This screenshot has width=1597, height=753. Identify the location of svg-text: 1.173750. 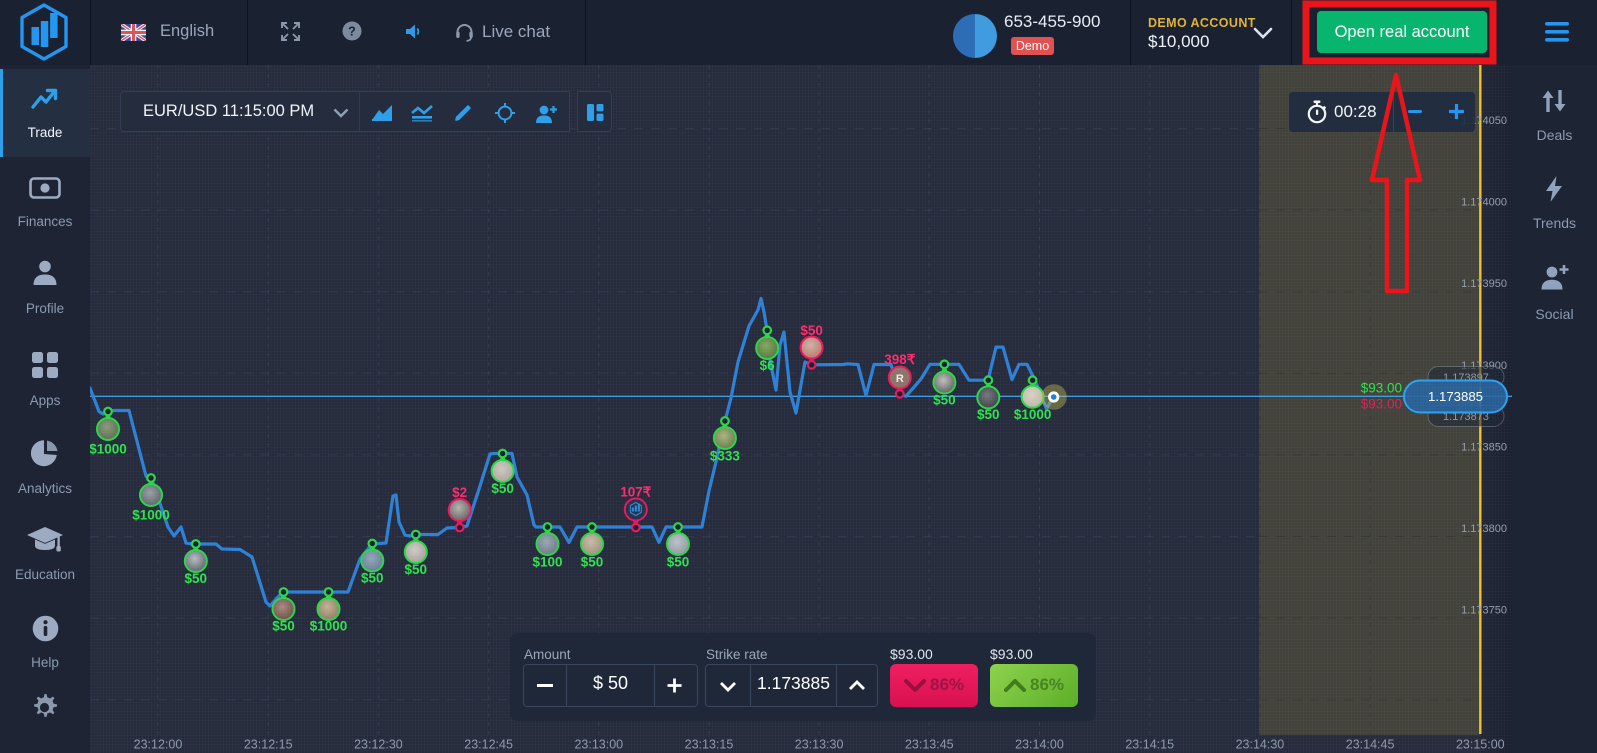
(1484, 611).